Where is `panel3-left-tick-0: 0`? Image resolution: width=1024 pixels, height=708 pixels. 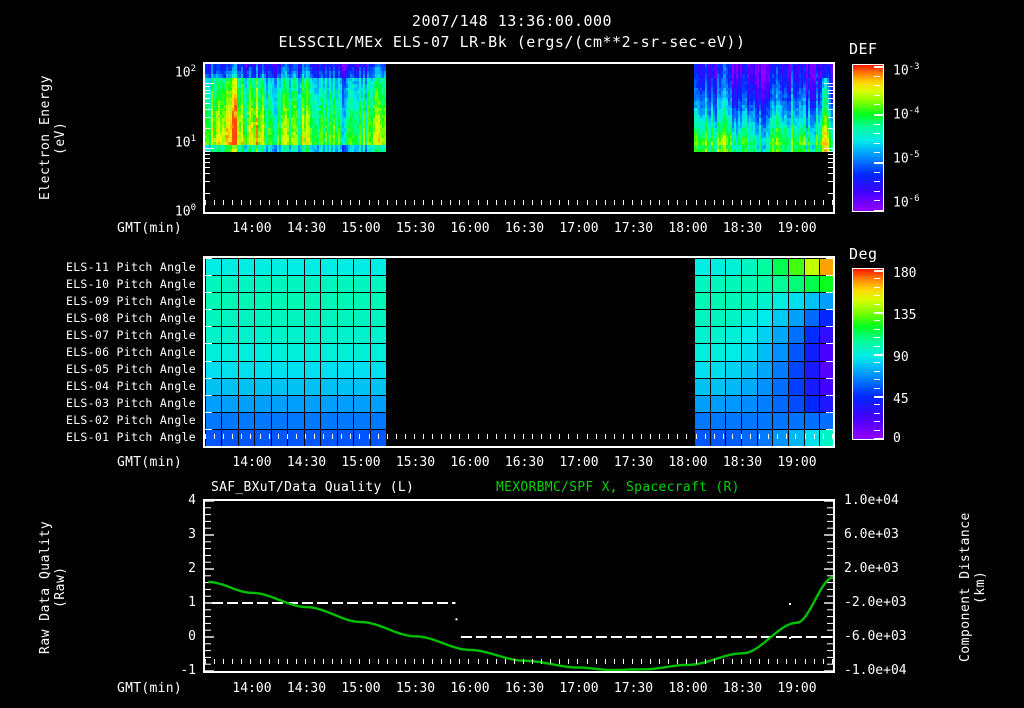
panel3-left-tick-0: 0 is located at coordinates (192, 636).